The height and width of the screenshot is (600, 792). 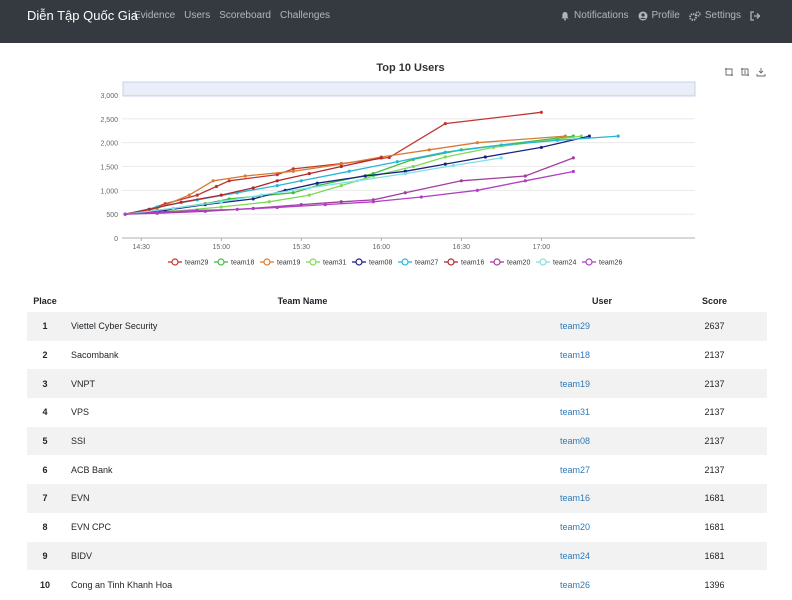 What do you see at coordinates (659, 16) in the screenshot?
I see `nav-profile: Profile` at bounding box center [659, 16].